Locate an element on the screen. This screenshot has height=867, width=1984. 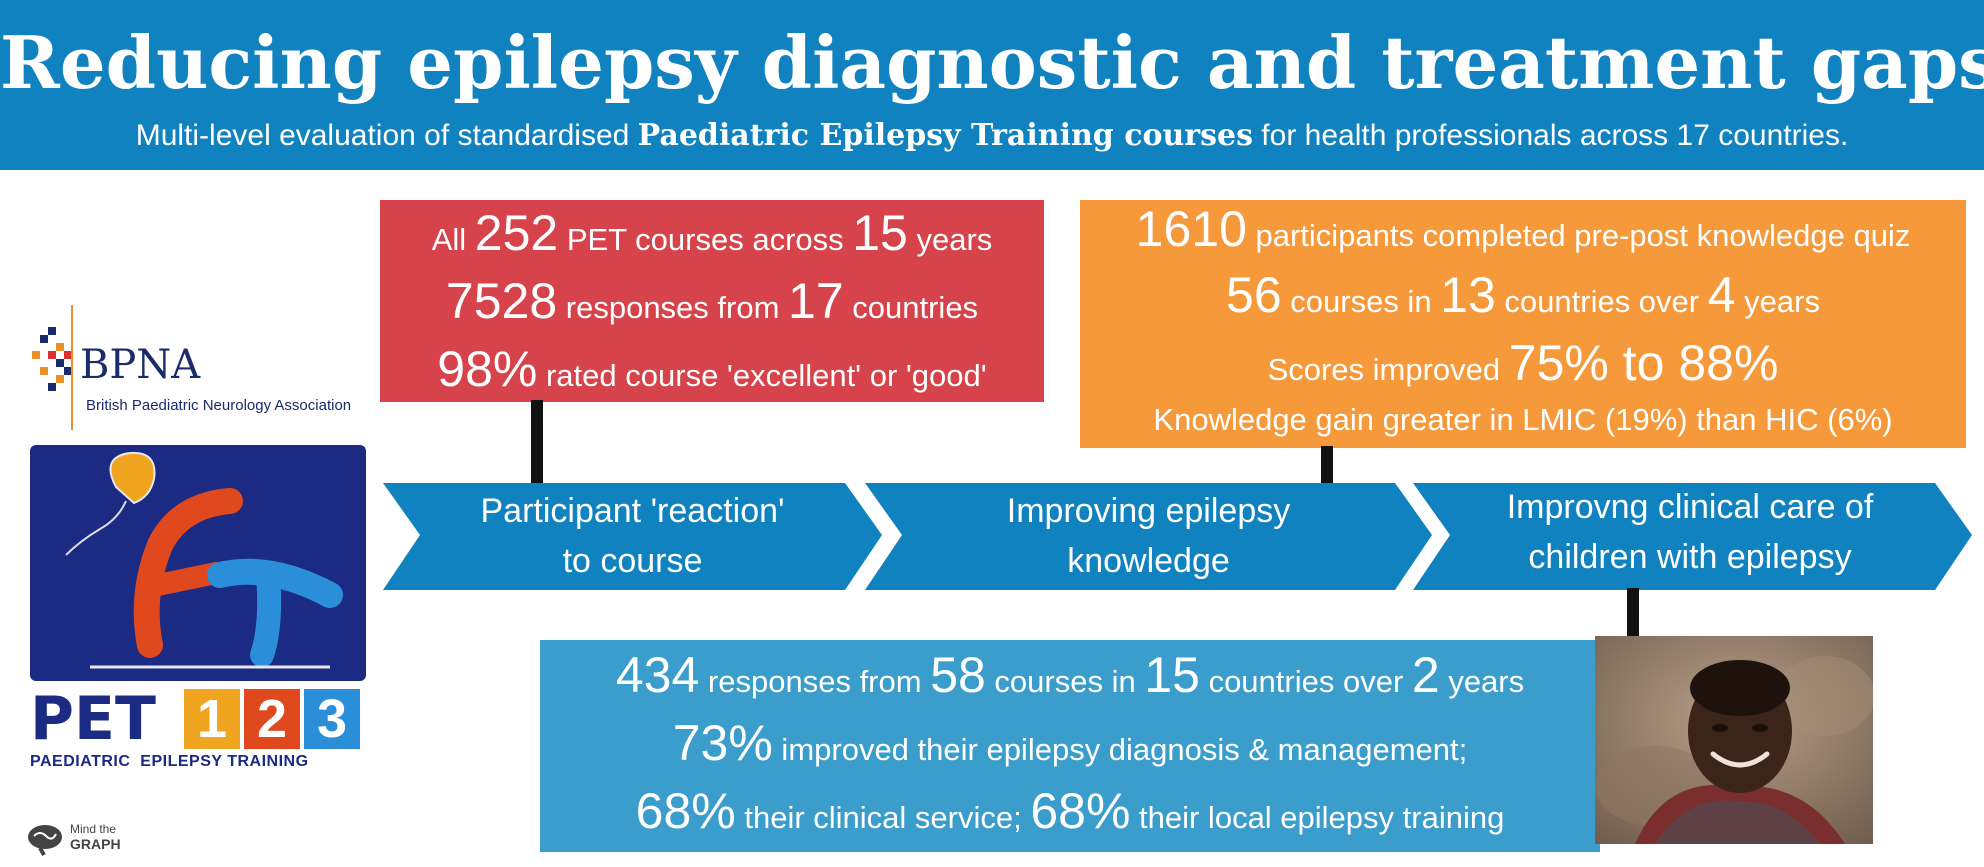
mtg-line-1: Mind the is located at coordinates (93, 829).